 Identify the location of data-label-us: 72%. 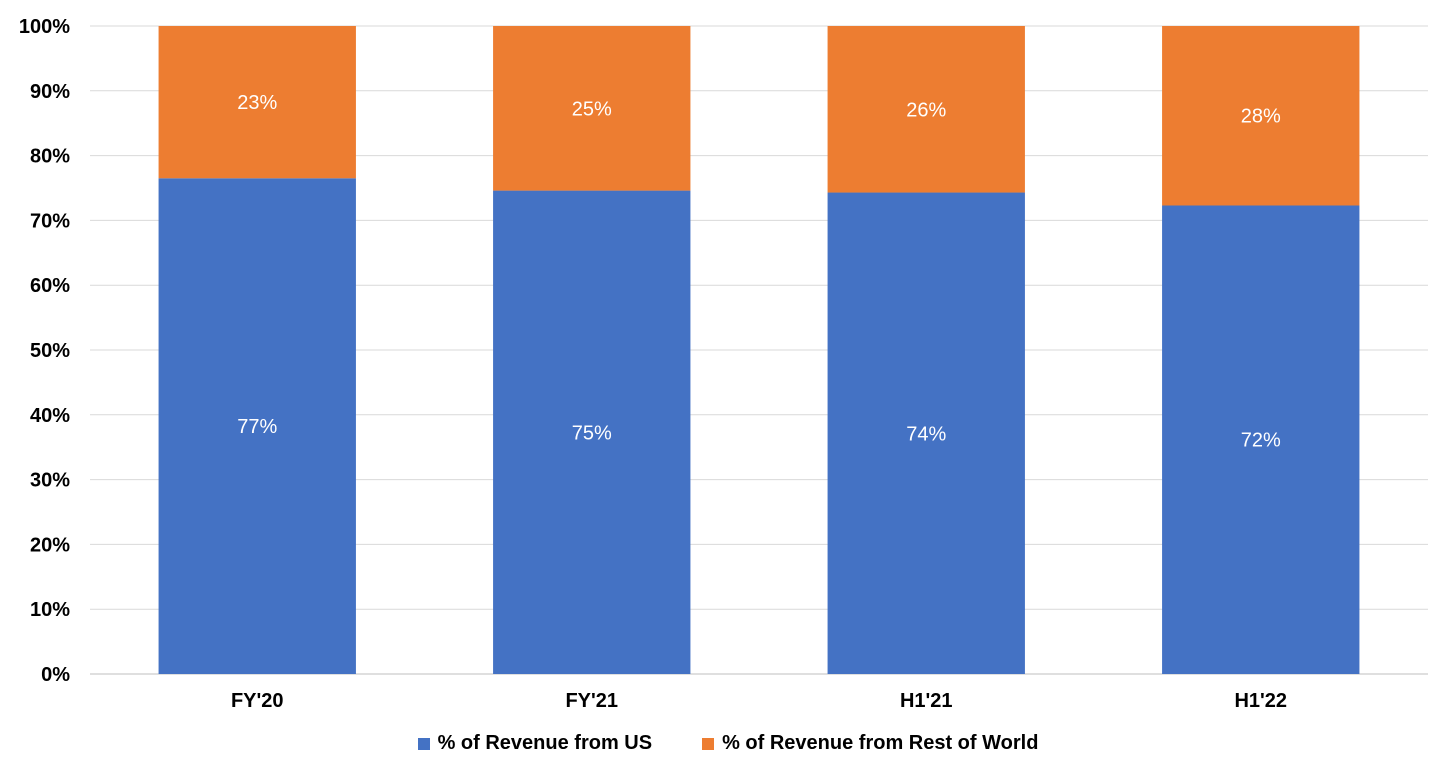
(1261, 441).